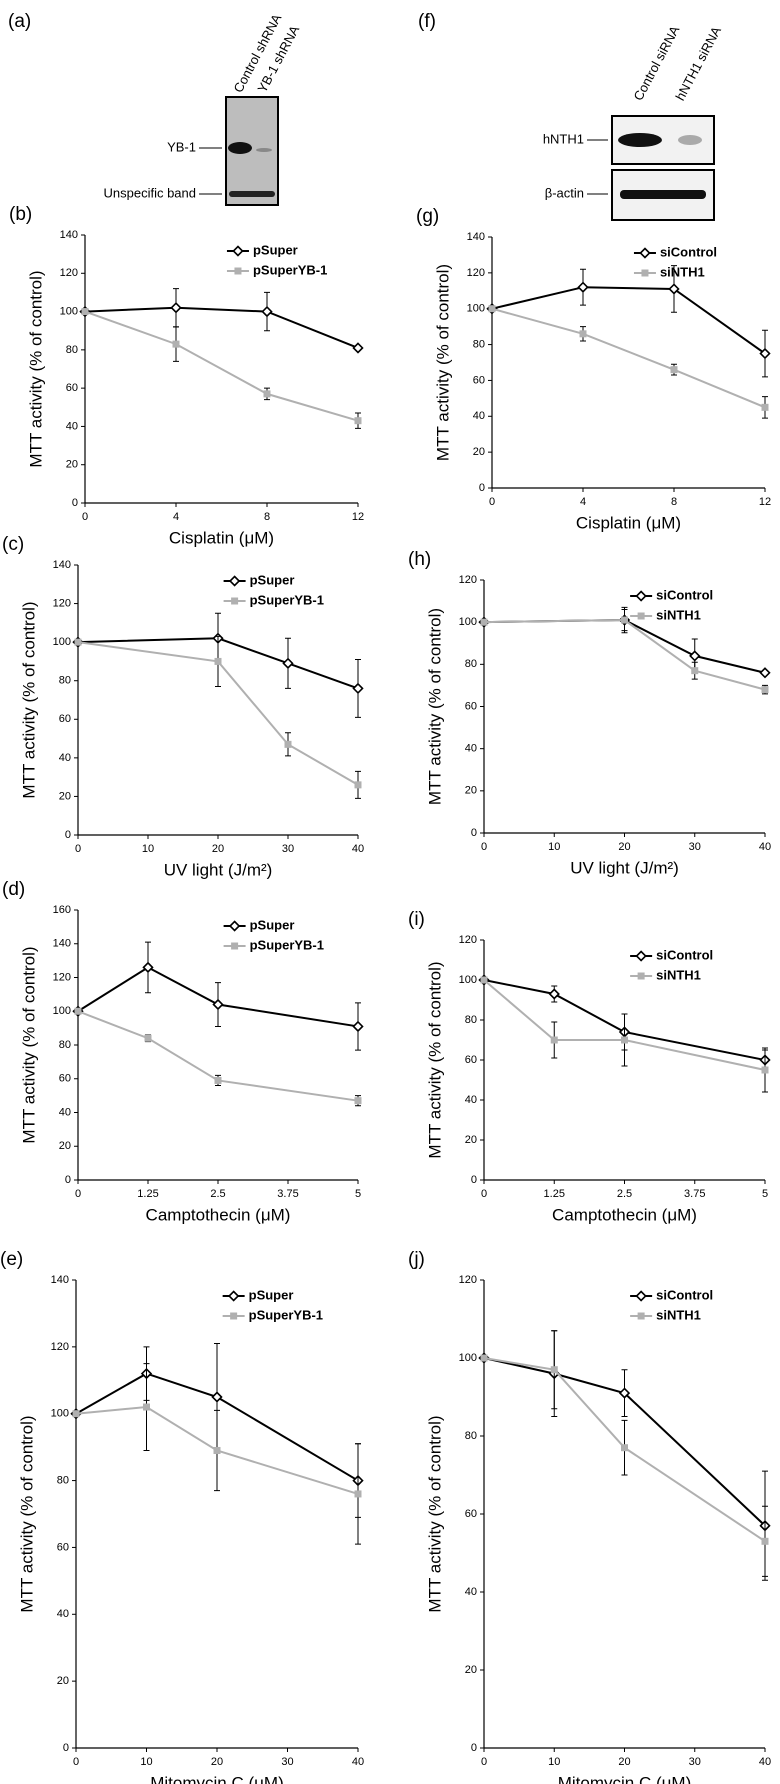 The image size is (780, 1784). I want to click on band-label: β-actin, so click(564, 192).